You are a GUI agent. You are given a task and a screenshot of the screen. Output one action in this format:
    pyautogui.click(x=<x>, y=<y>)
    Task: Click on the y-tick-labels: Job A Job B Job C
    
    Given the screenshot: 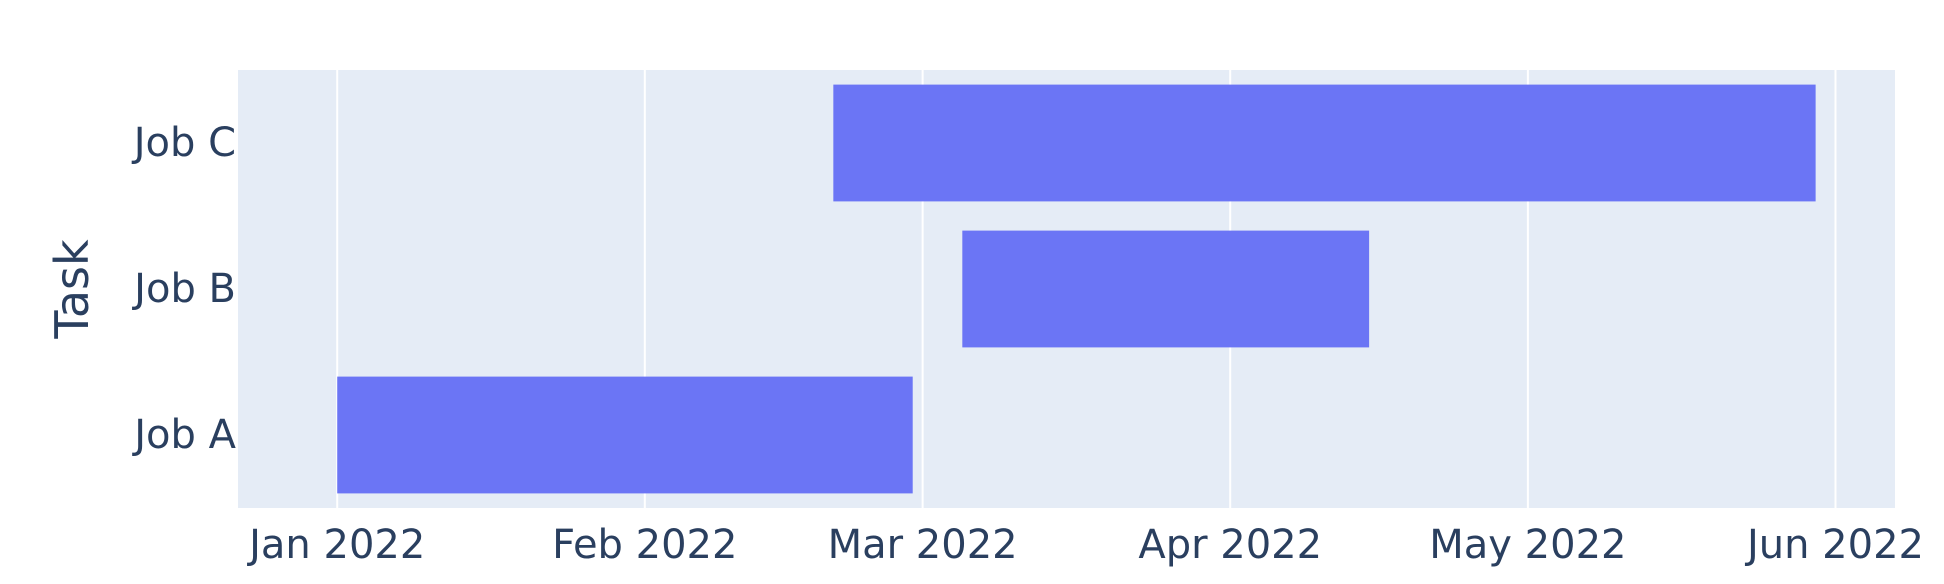 What is the action you would take?
    pyautogui.click(x=184, y=289)
    